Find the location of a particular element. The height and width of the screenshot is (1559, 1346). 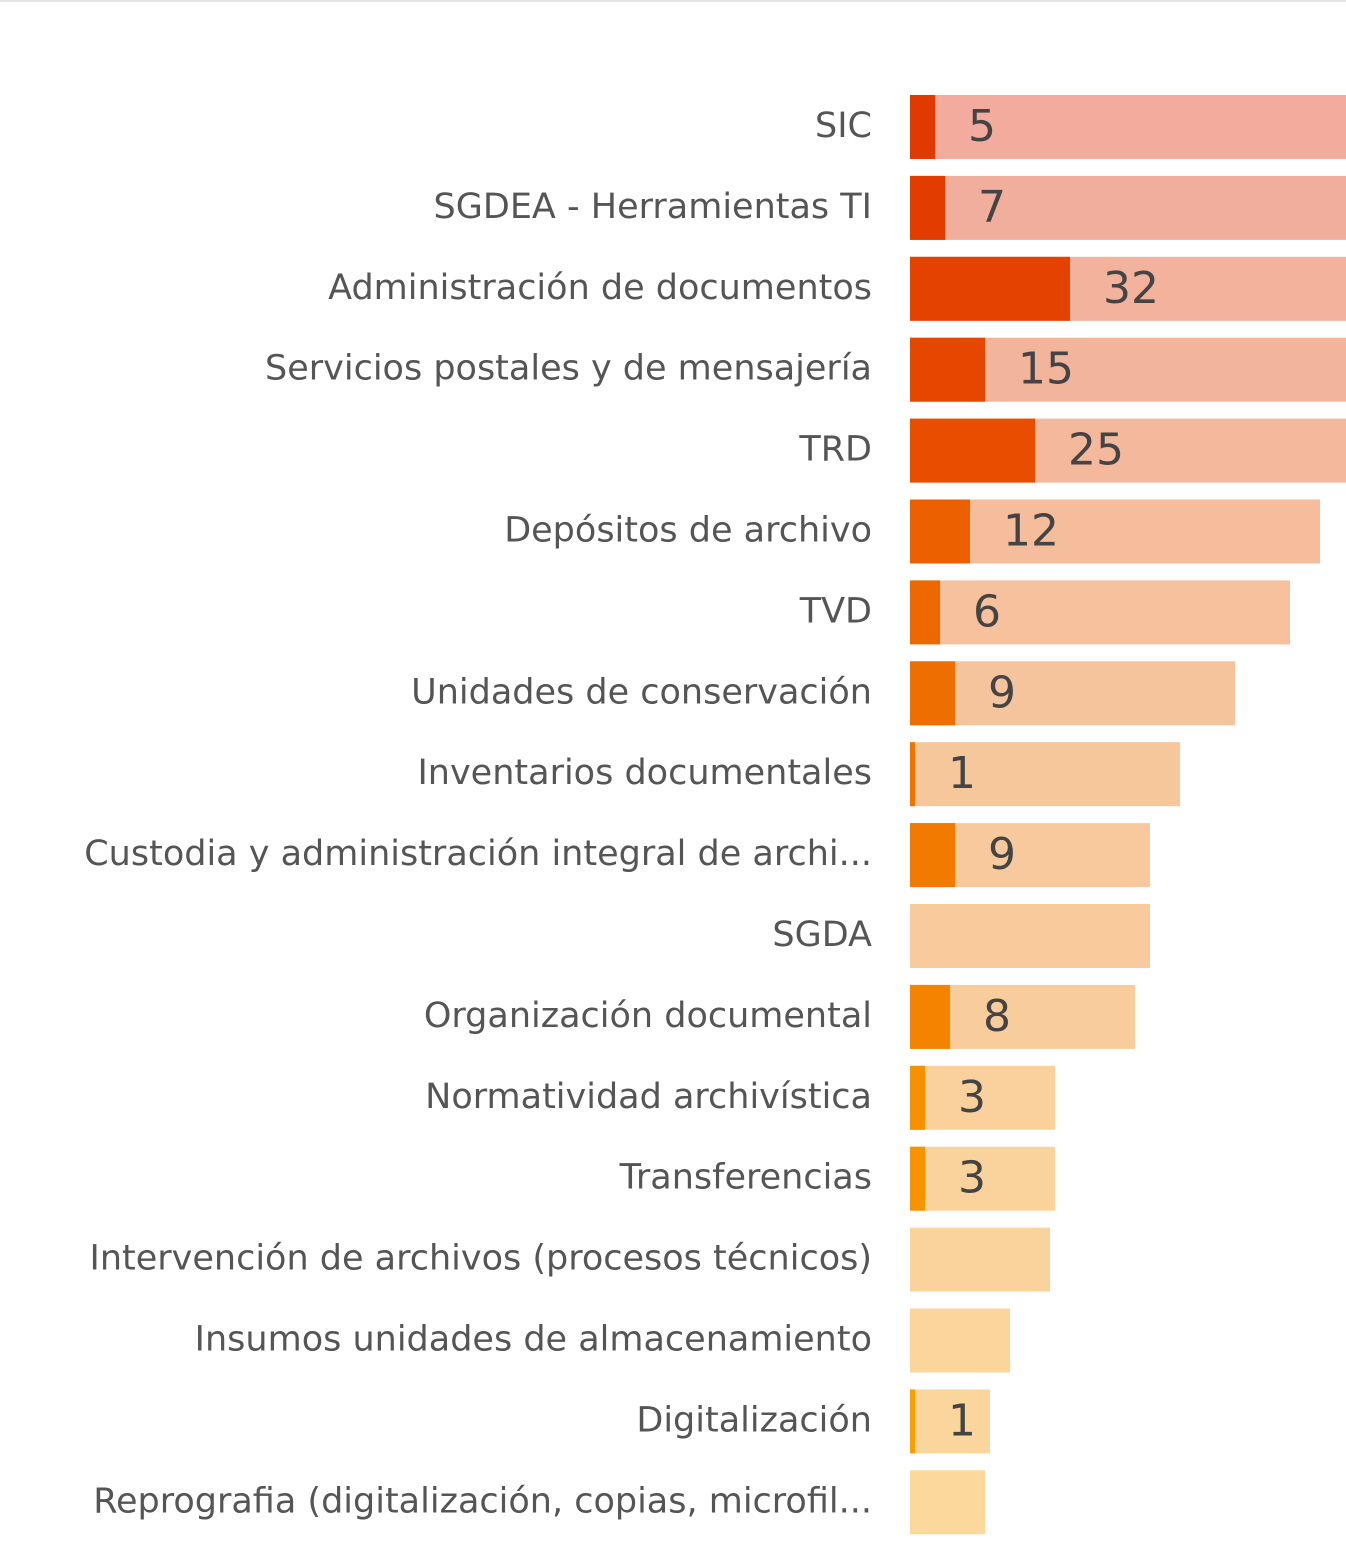

category-label: Depósitos de archivo is located at coordinates (688, 531).